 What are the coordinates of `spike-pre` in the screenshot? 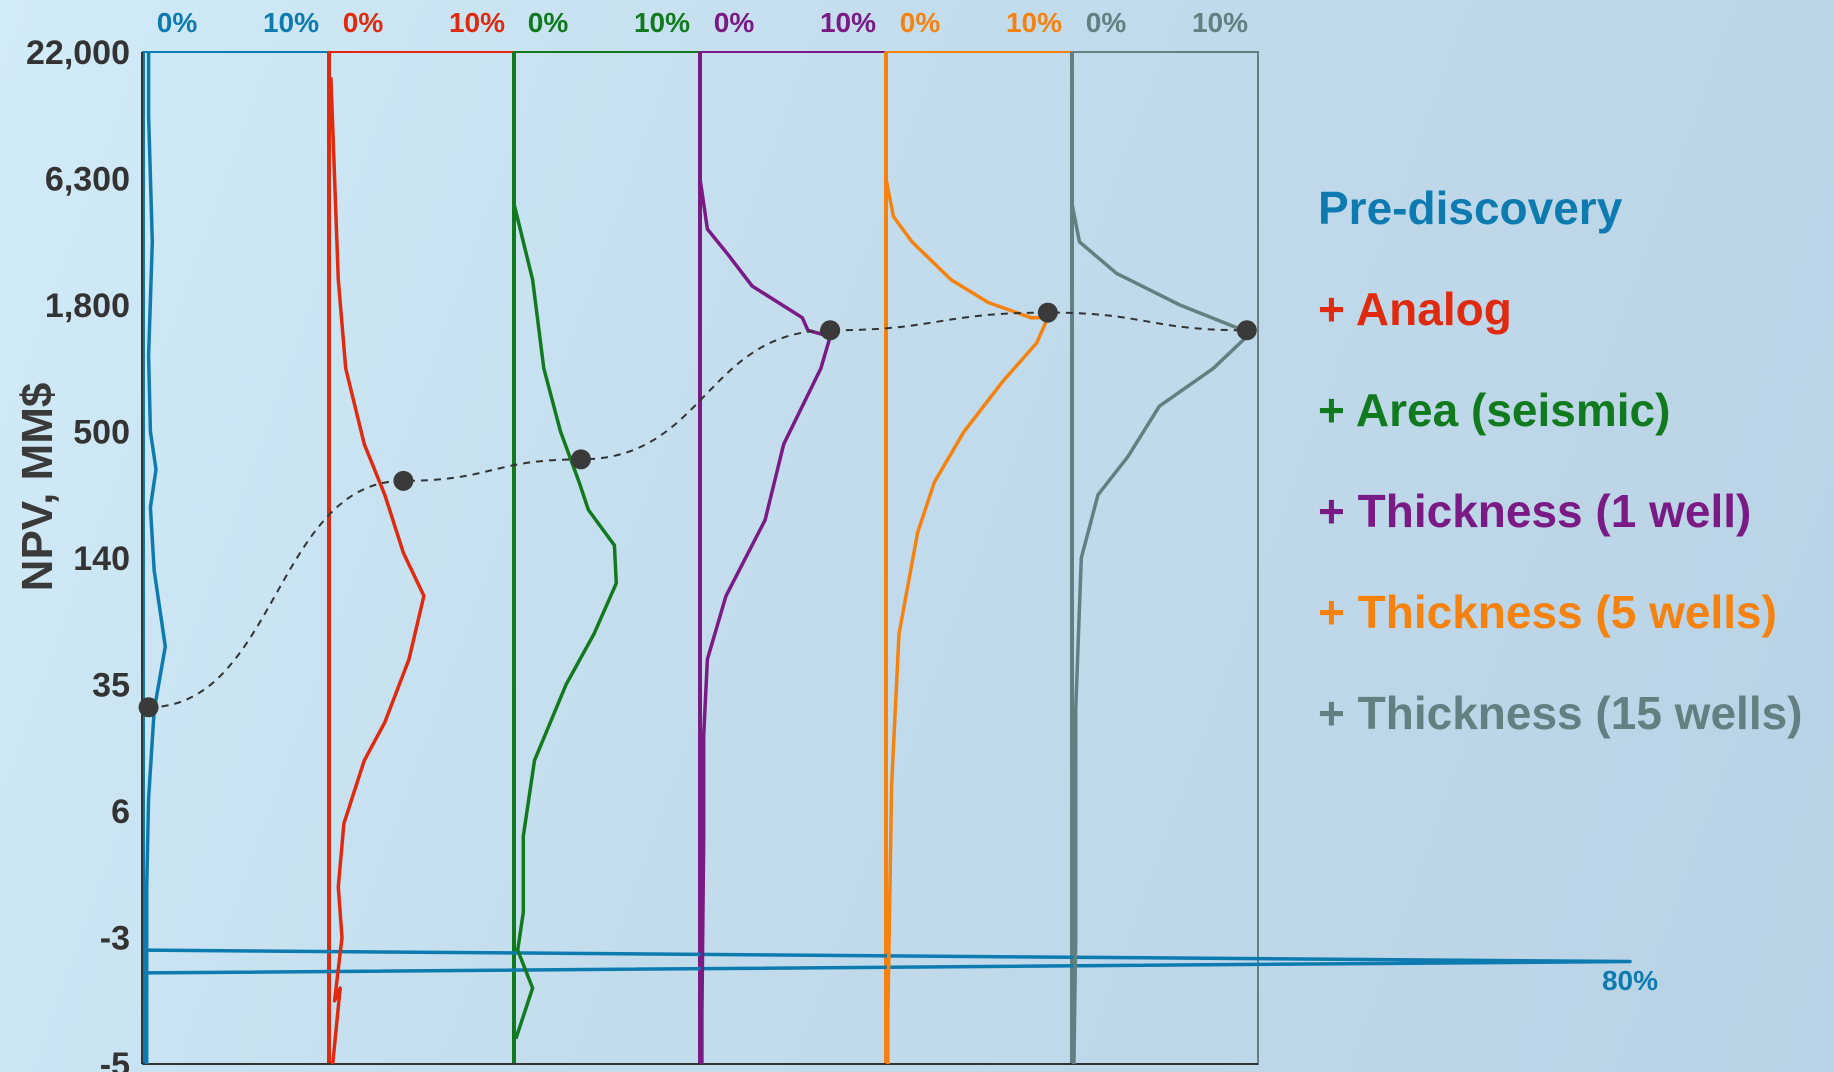 It's located at (889, 961).